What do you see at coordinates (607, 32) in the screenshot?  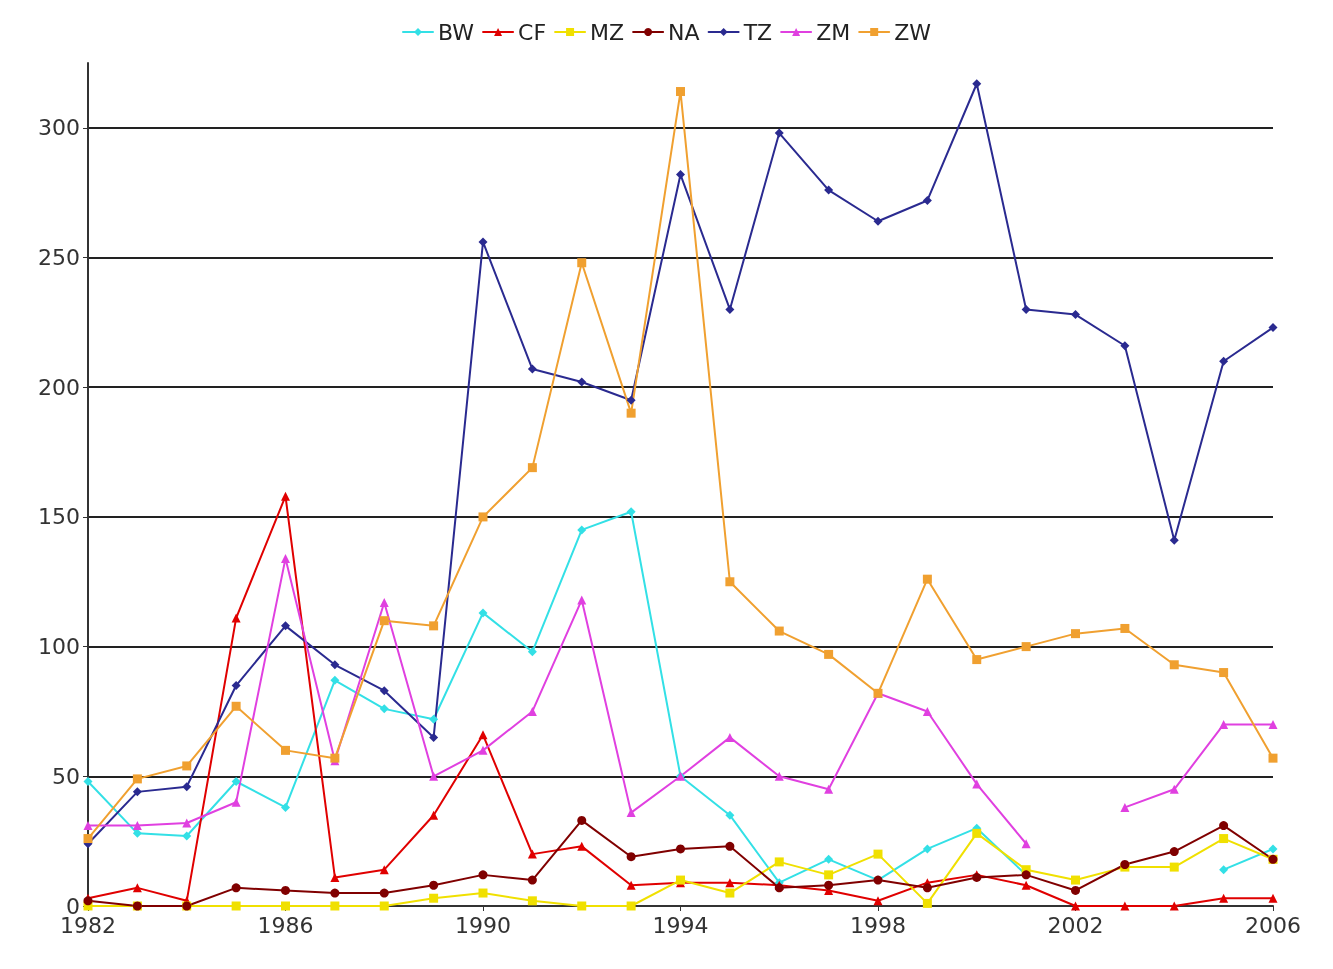 I see `legend-label: MZ` at bounding box center [607, 32].